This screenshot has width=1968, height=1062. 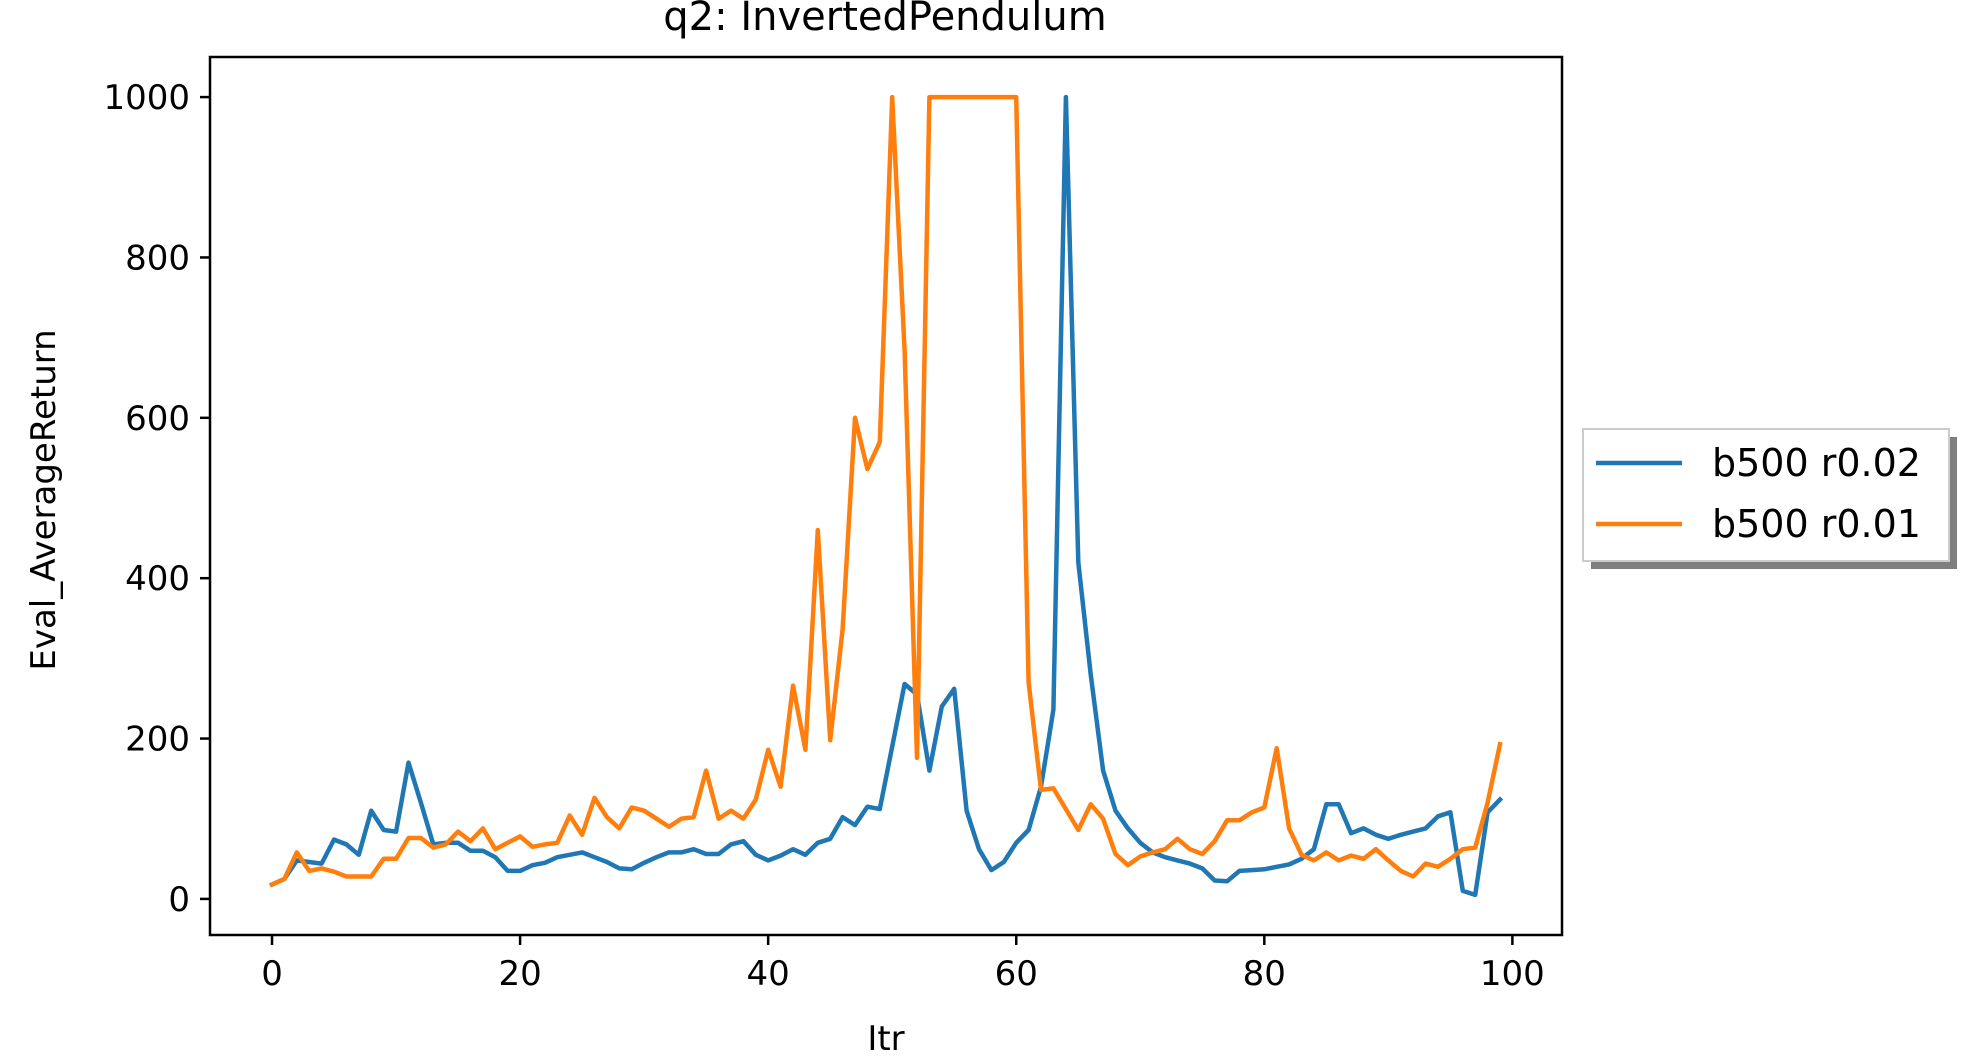 What do you see at coordinates (519, 974) in the screenshot?
I see `x-tick-label: 20` at bounding box center [519, 974].